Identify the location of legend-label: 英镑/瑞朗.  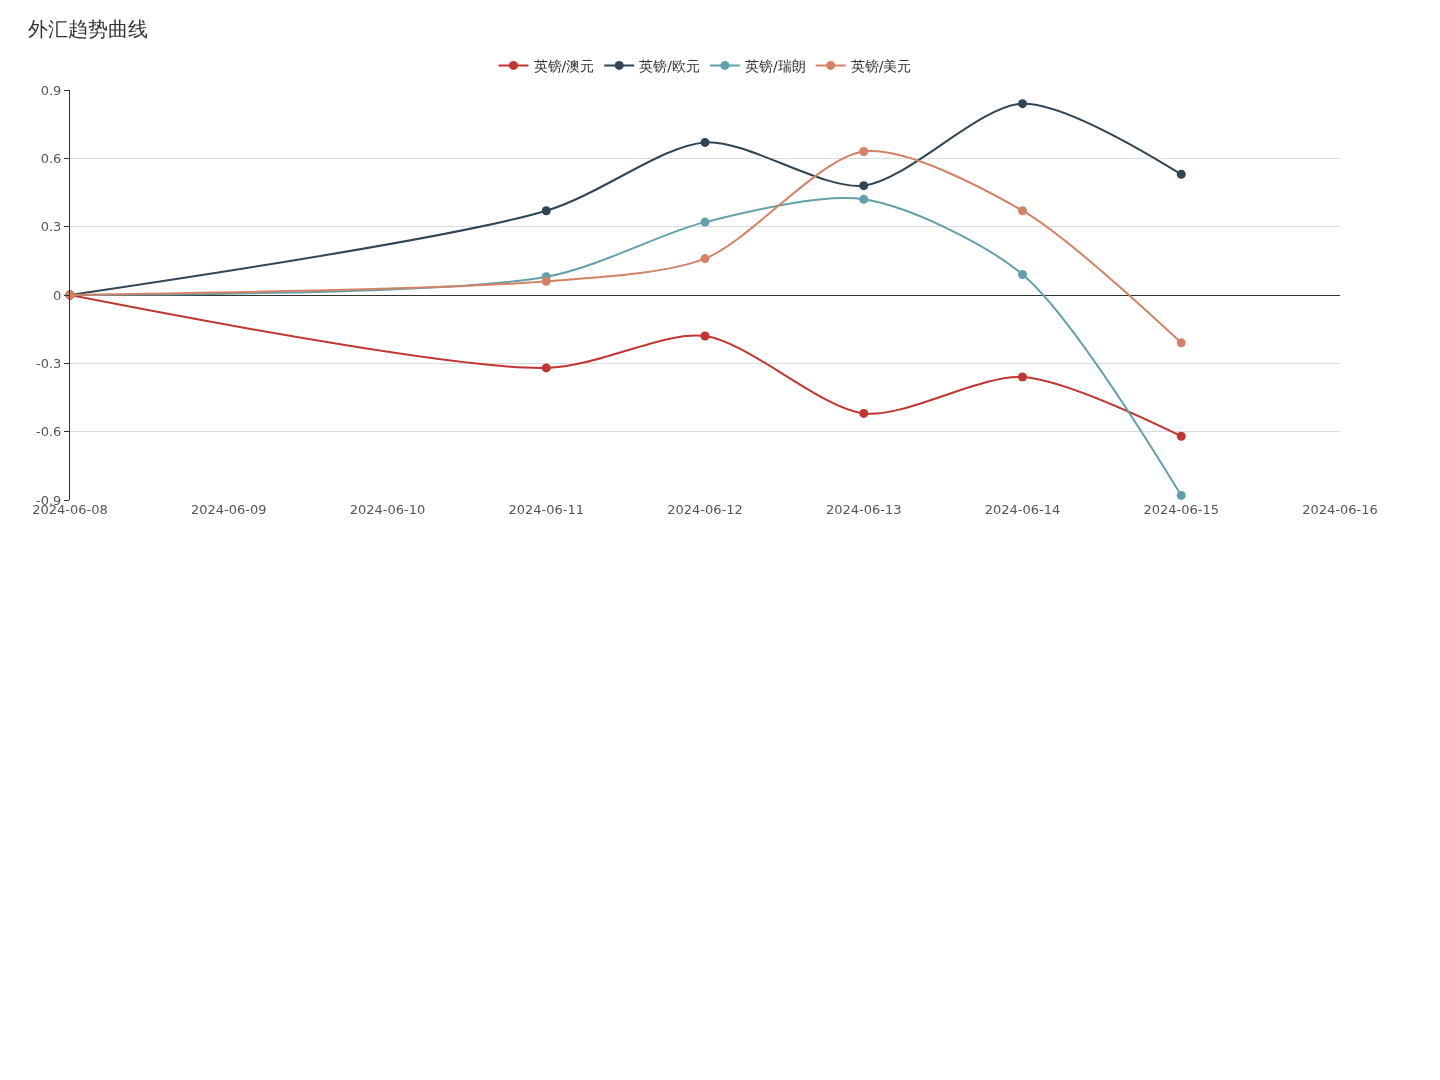
(775, 65).